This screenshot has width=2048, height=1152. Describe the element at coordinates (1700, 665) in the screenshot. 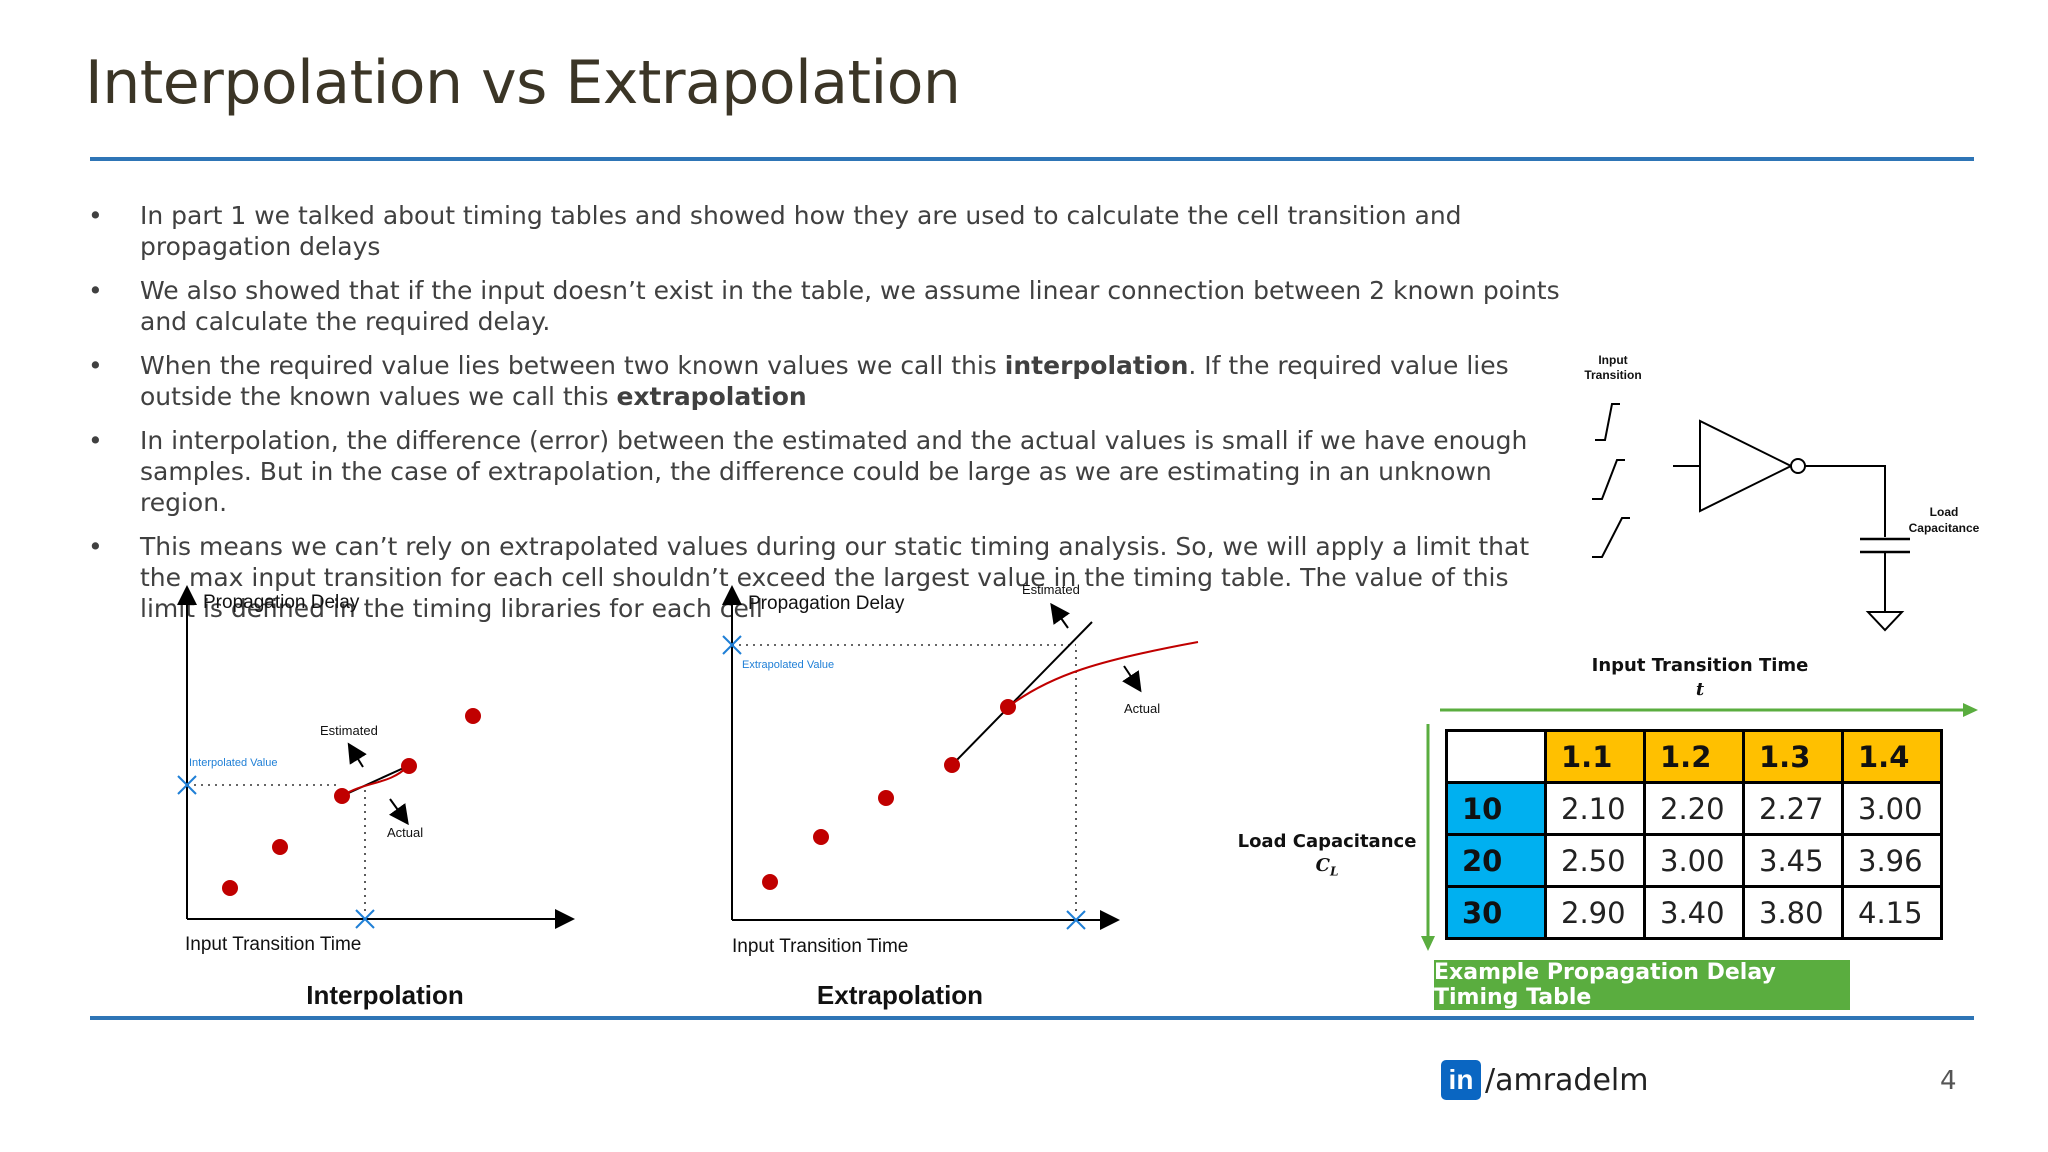

I see `column-axis-title: Input Transition Time` at that location.